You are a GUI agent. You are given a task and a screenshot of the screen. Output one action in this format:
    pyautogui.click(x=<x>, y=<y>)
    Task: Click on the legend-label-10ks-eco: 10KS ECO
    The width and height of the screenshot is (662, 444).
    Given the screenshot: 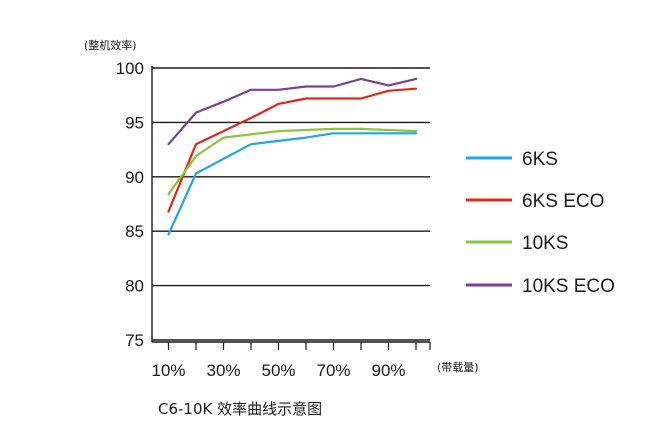 What is the action you would take?
    pyautogui.click(x=568, y=286)
    